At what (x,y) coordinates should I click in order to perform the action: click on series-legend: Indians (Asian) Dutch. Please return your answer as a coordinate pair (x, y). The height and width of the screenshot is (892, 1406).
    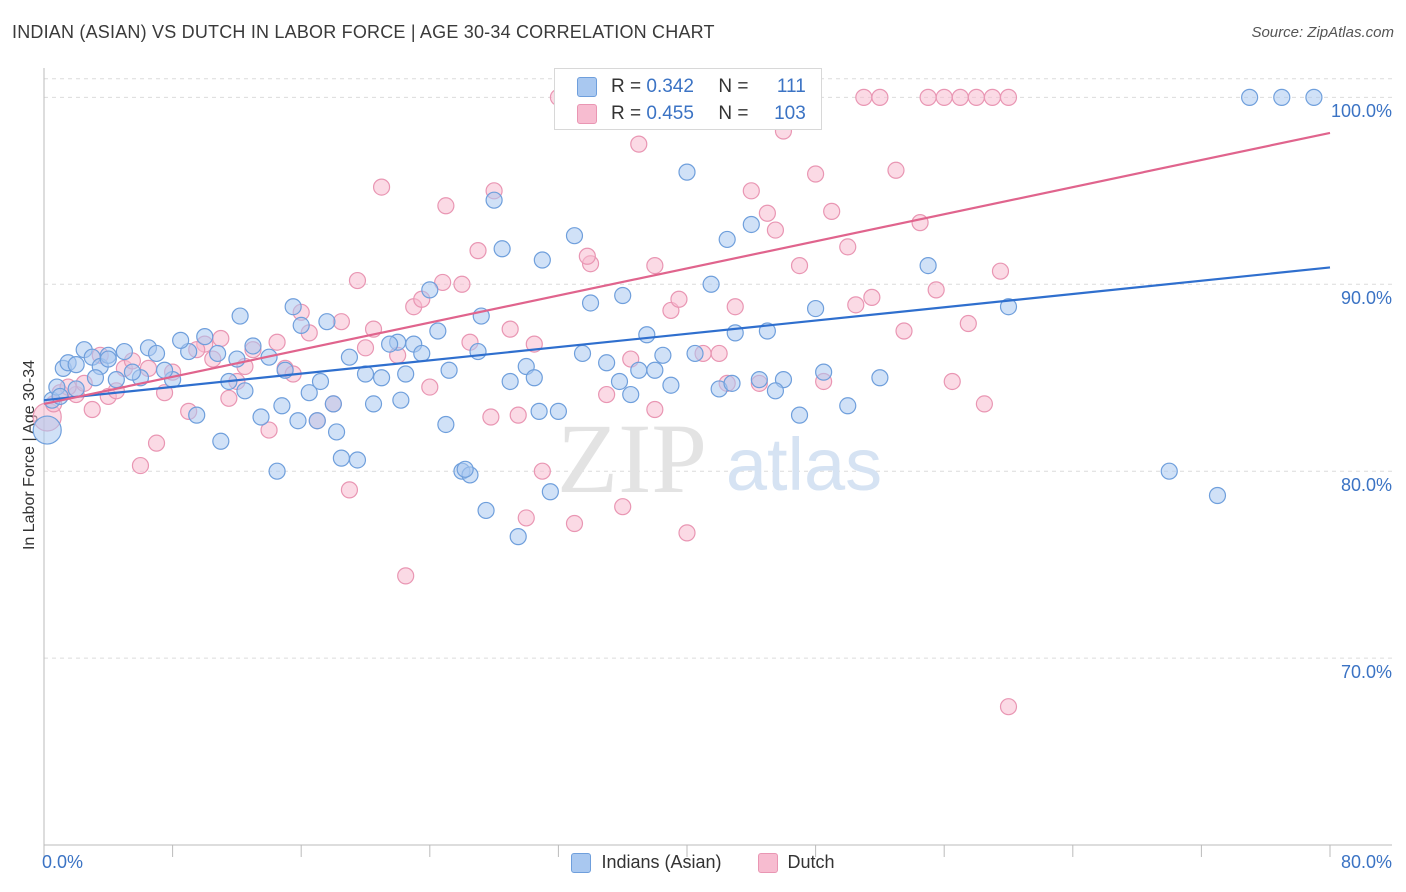
    Looking at the image, I should click on (703, 862).